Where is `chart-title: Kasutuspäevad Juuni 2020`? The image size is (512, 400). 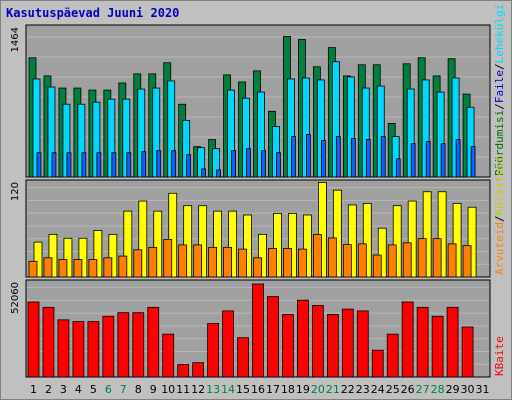
chart-title: Kasutuspäevad Juuni 2020 is located at coordinates (93, 13).